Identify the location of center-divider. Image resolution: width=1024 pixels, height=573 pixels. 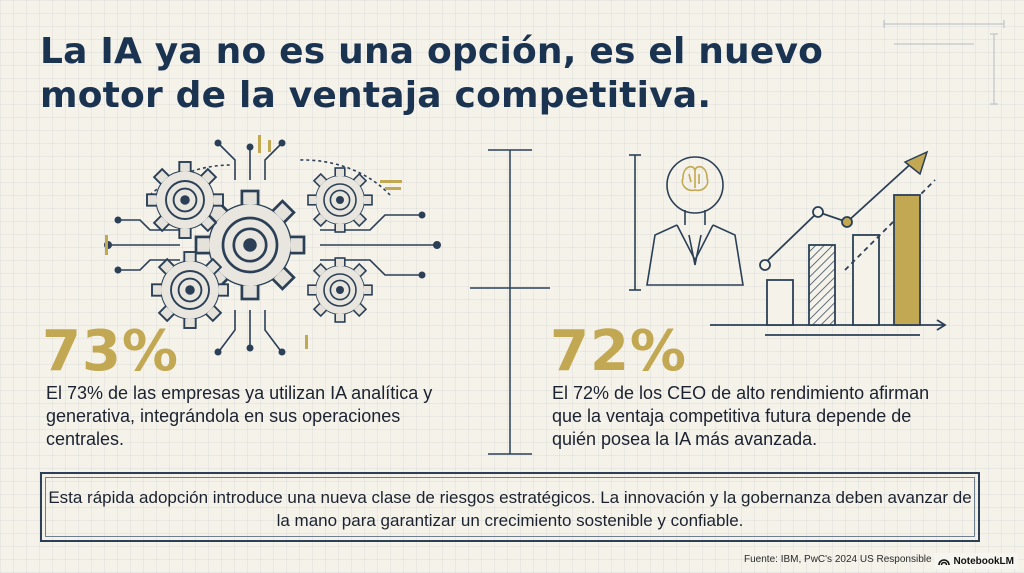
(510, 302).